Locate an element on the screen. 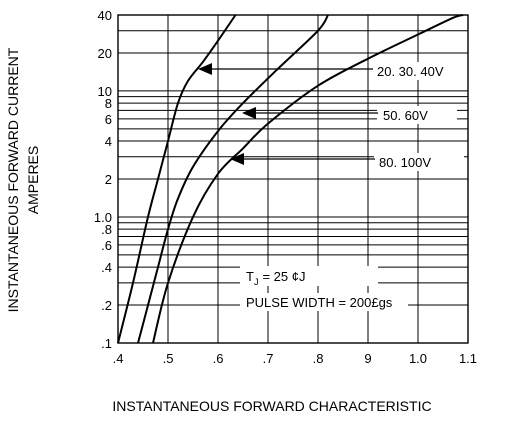 This screenshot has width=508, height=421. series1-label: 20. 30. 40V is located at coordinates (410, 71).